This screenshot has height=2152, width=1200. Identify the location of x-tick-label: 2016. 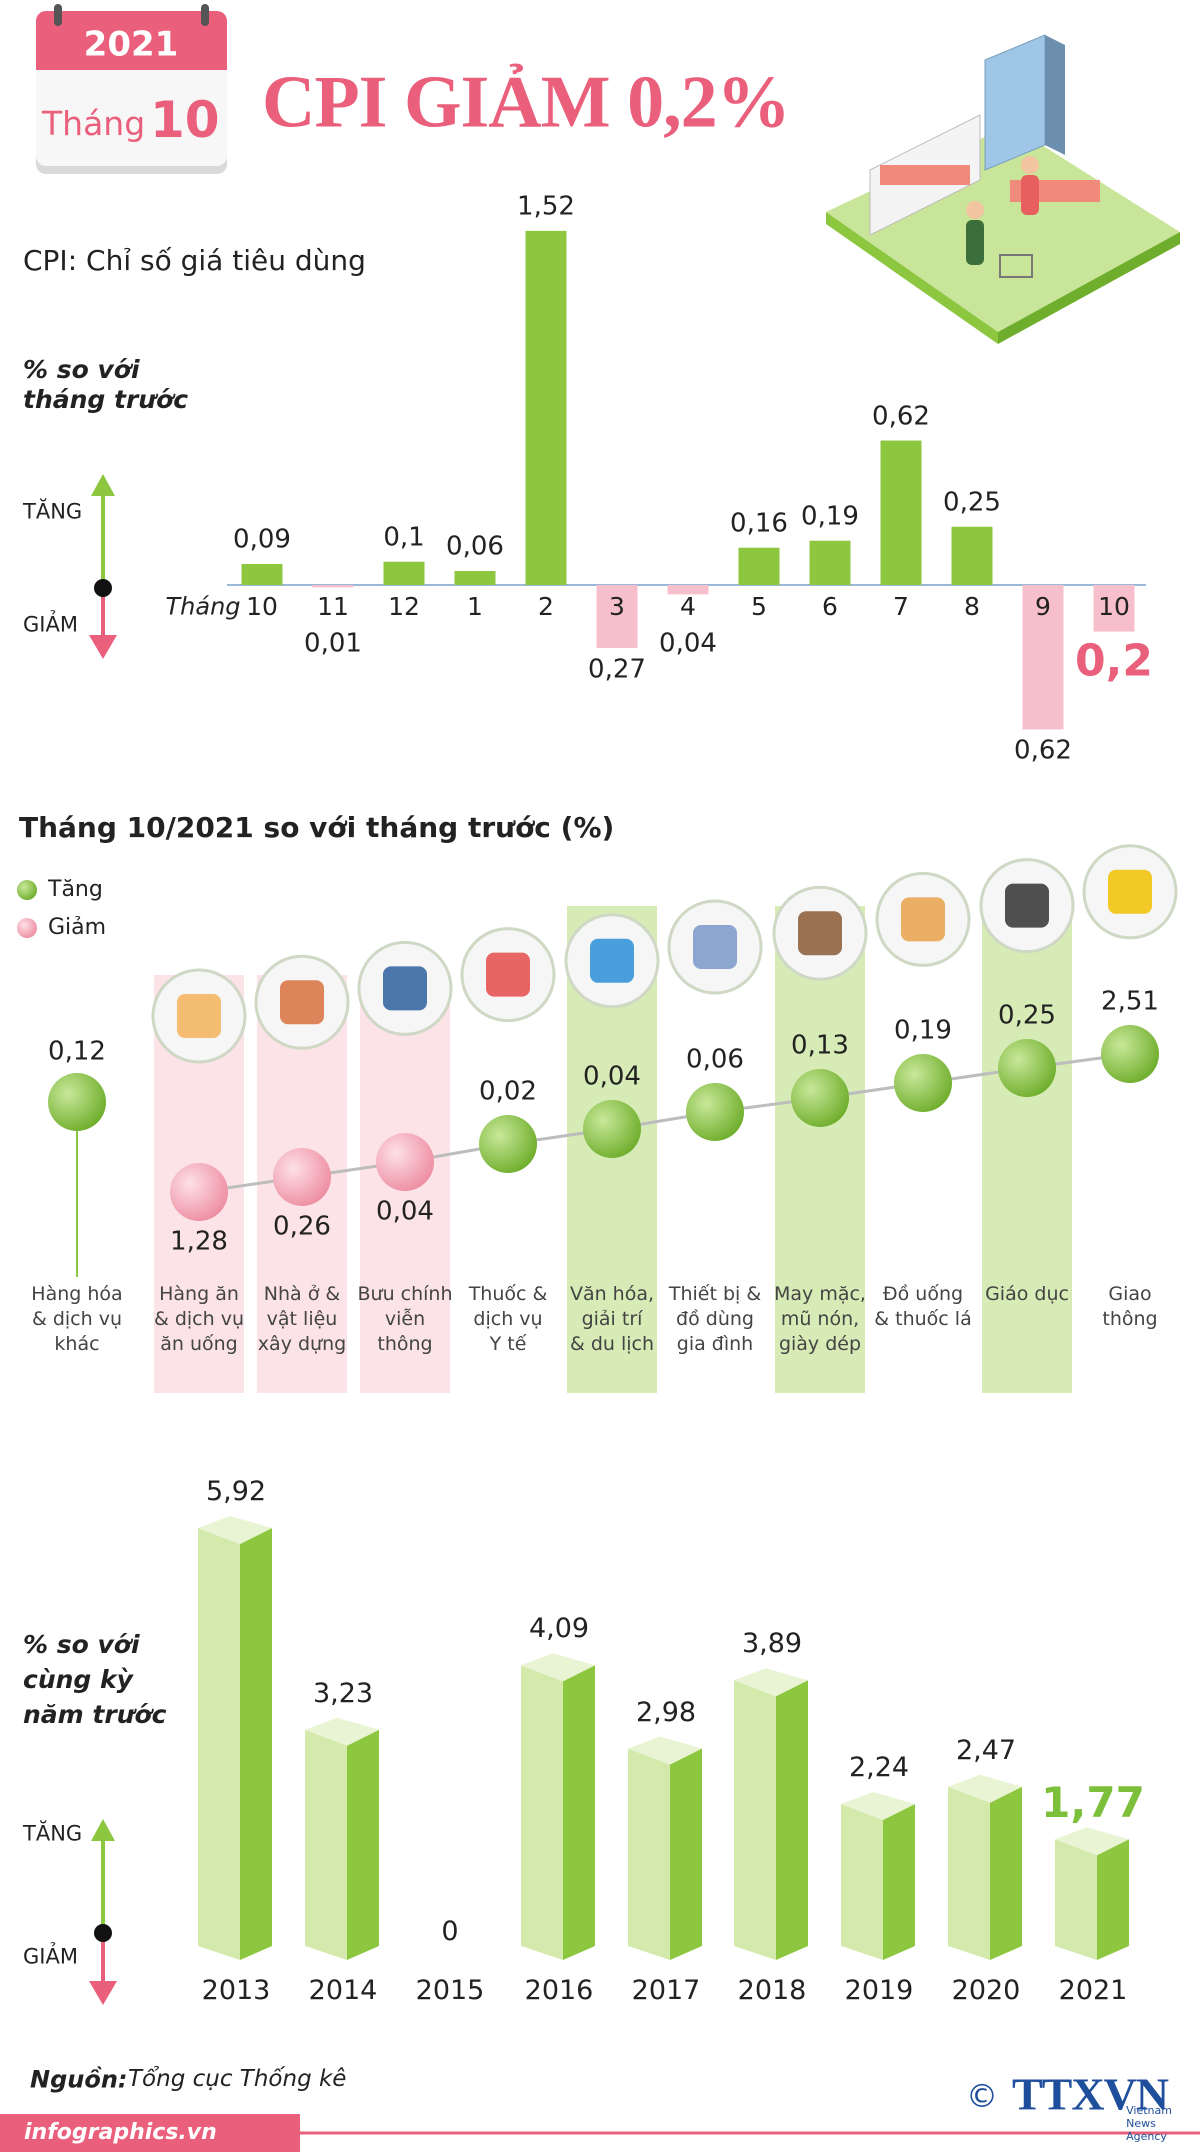
(559, 1990).